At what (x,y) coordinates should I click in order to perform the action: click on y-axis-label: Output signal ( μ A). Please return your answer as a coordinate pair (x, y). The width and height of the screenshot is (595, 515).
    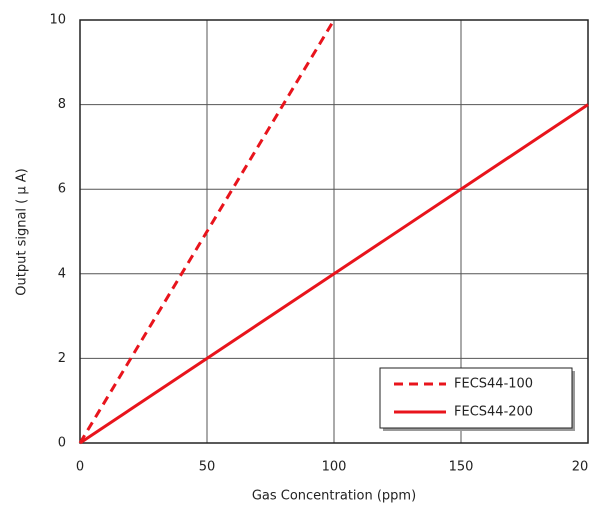
    Looking at the image, I should click on (22, 231).